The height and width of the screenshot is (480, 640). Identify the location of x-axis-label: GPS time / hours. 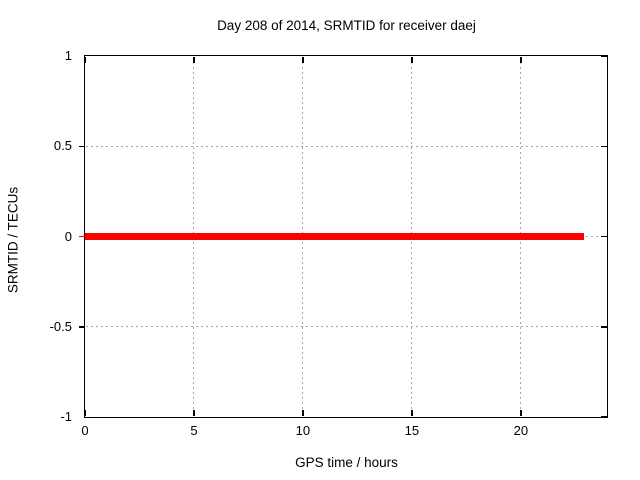
(346, 462).